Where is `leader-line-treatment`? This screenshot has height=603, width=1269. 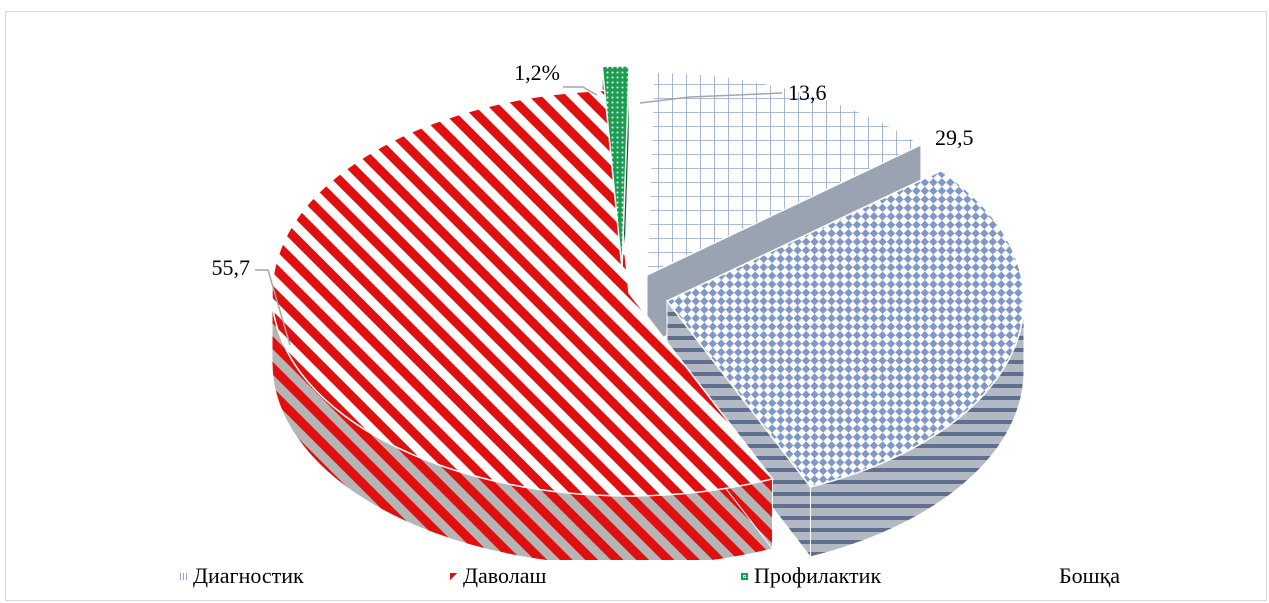 leader-line-treatment is located at coordinates (273, 307).